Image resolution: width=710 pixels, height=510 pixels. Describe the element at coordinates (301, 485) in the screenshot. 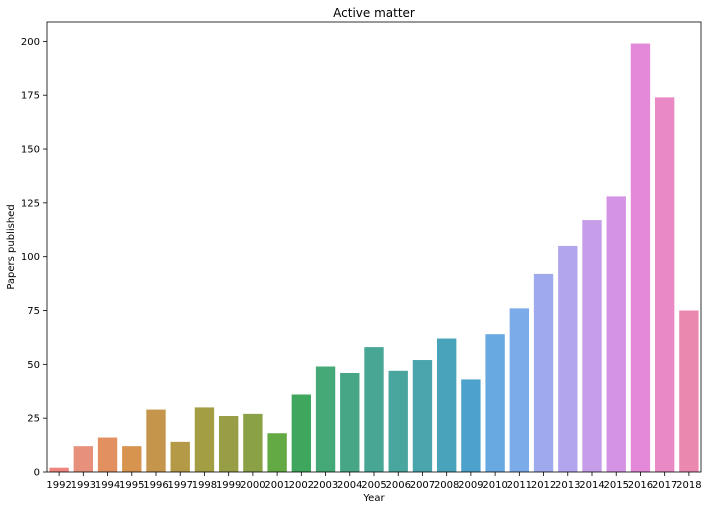

I see `x-tick-label: 2002` at that location.